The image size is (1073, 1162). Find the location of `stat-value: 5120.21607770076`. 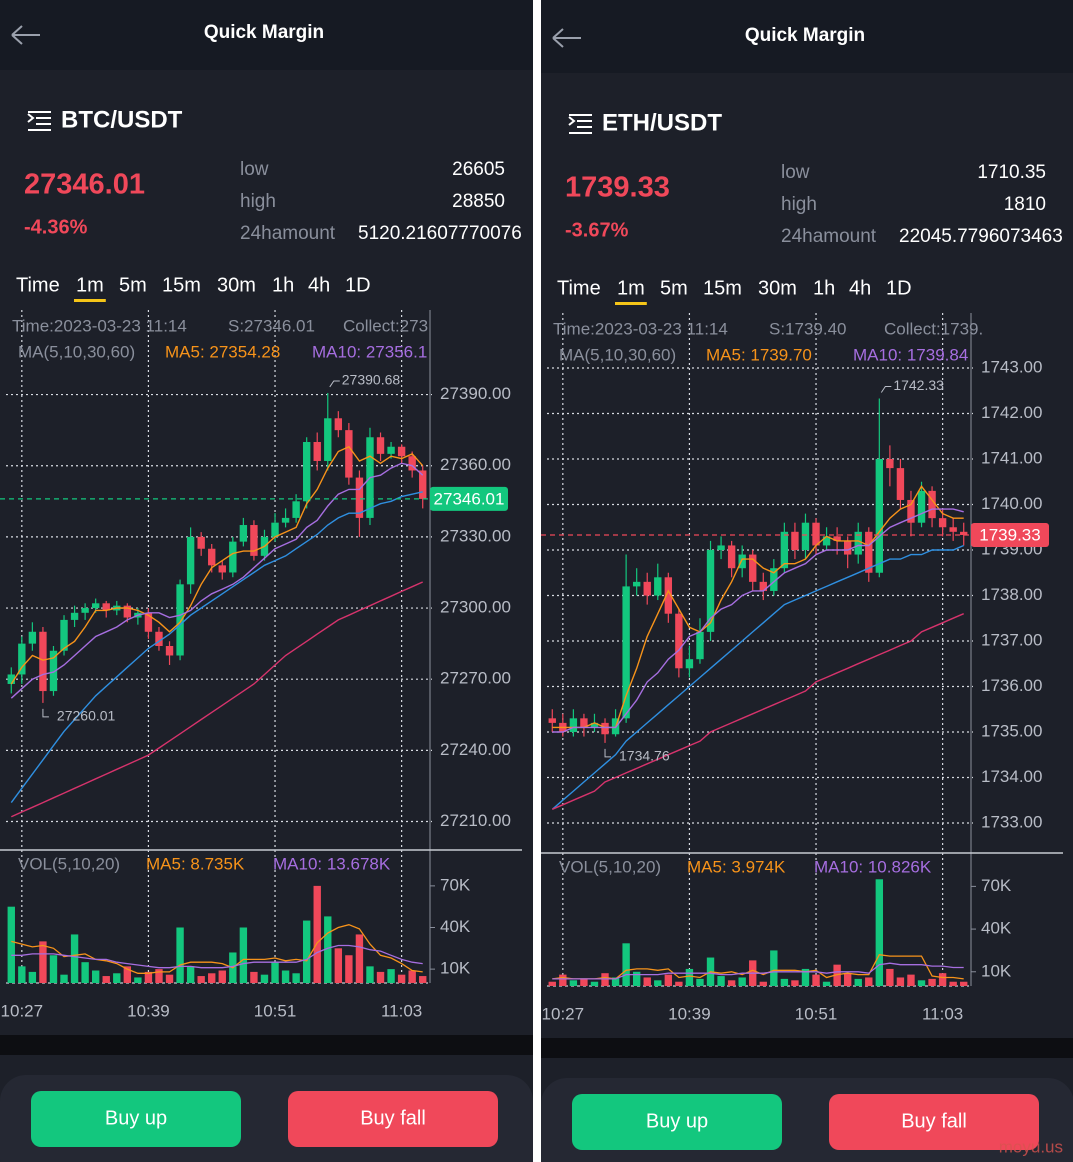

stat-value: 5120.21607770076 is located at coordinates (440, 233).